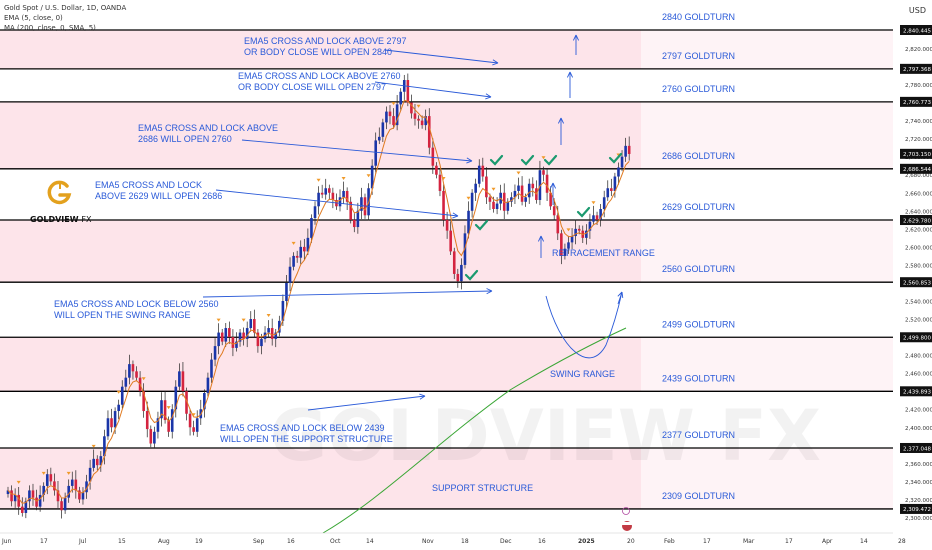 Image resolution: width=932 pixels, height=550 pixels. I want to click on goldview-logo: GOLDVIEW FX, so click(60, 201).